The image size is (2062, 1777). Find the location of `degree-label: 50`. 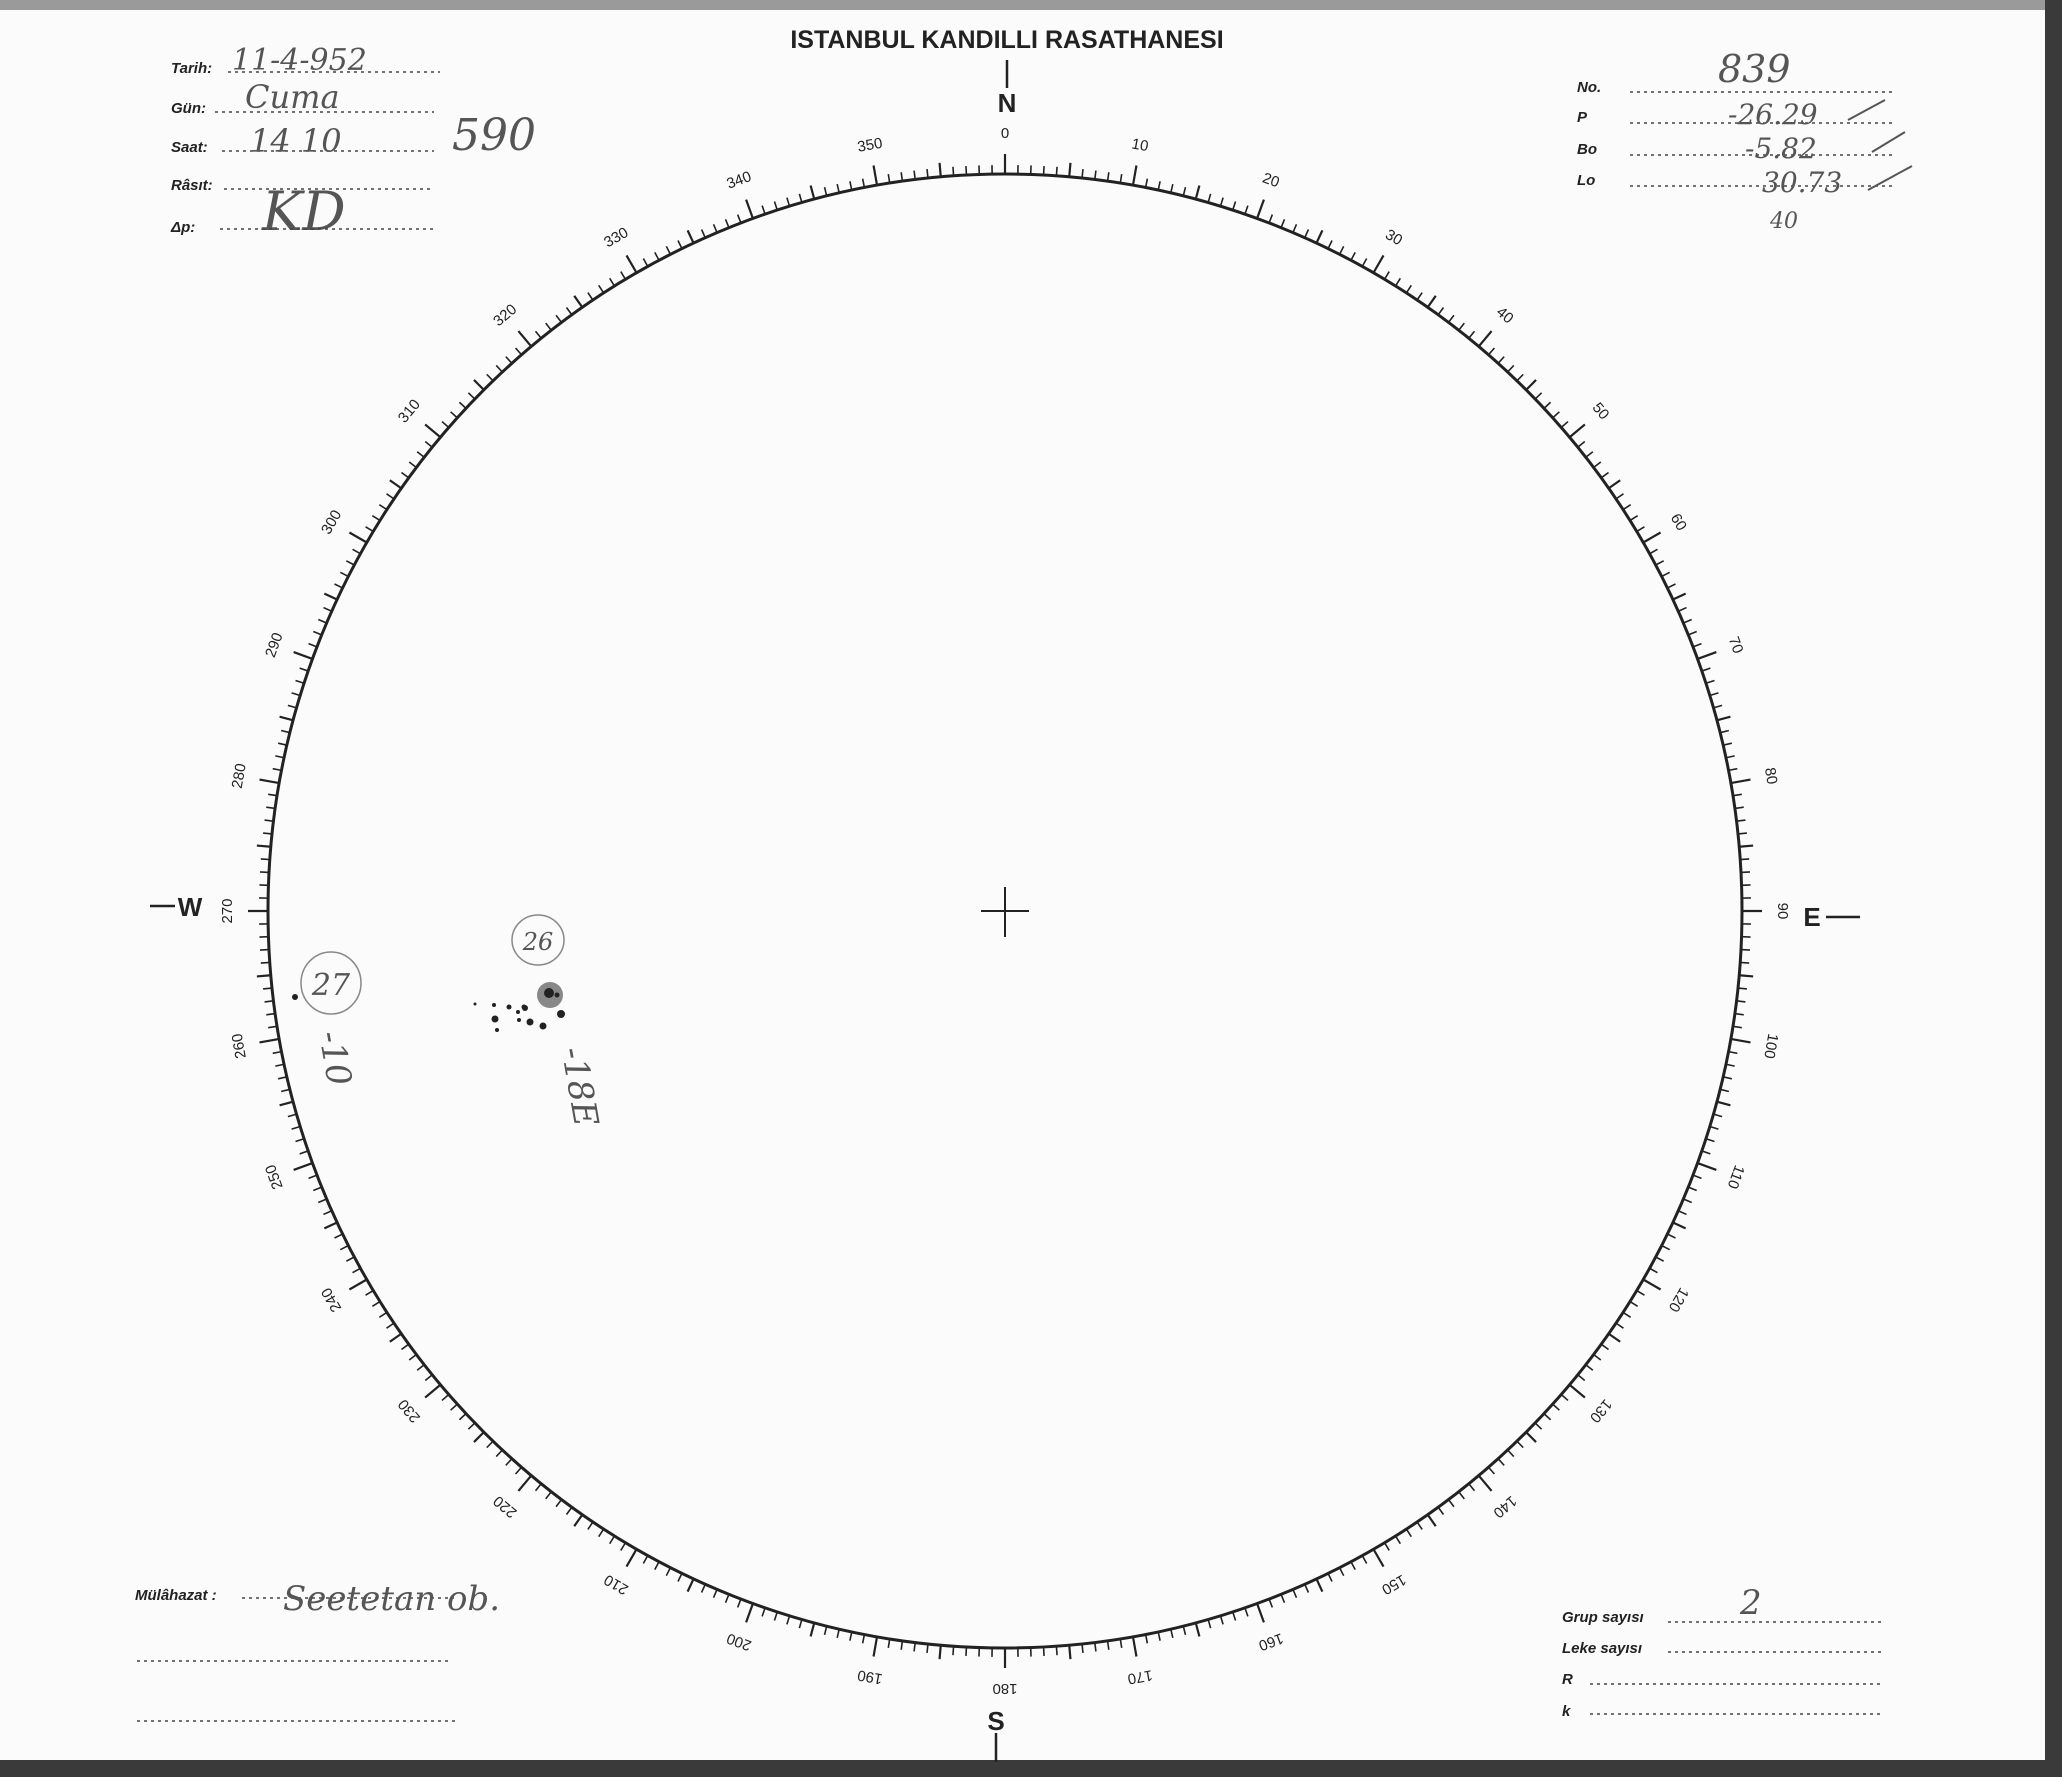

degree-label: 50 is located at coordinates (1601, 411).